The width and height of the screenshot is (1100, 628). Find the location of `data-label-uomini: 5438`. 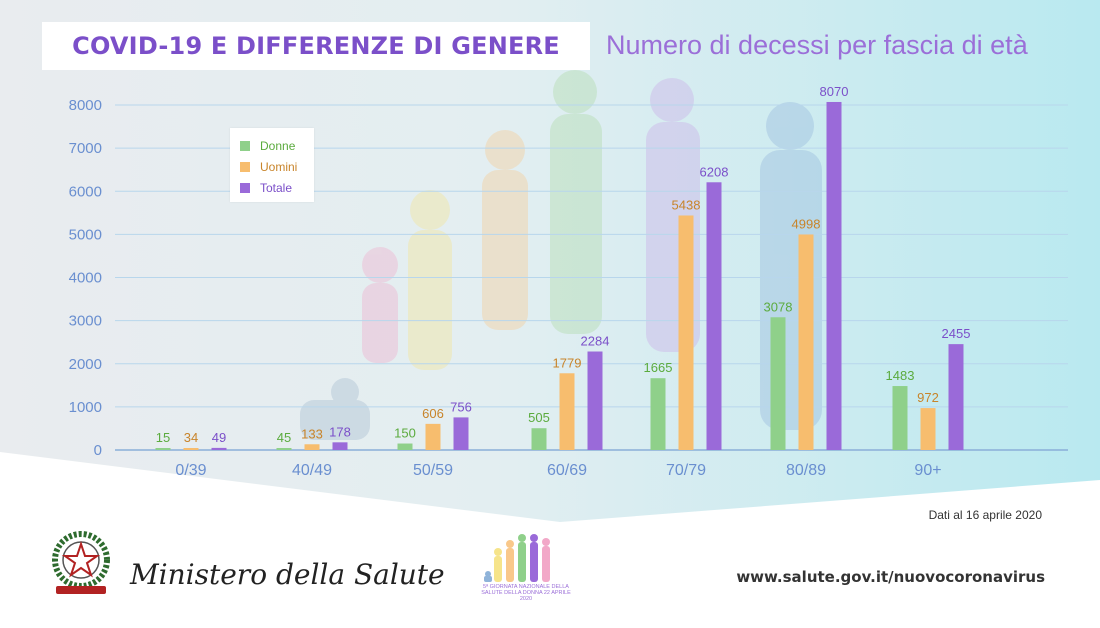

data-label-uomini: 5438 is located at coordinates (686, 204).